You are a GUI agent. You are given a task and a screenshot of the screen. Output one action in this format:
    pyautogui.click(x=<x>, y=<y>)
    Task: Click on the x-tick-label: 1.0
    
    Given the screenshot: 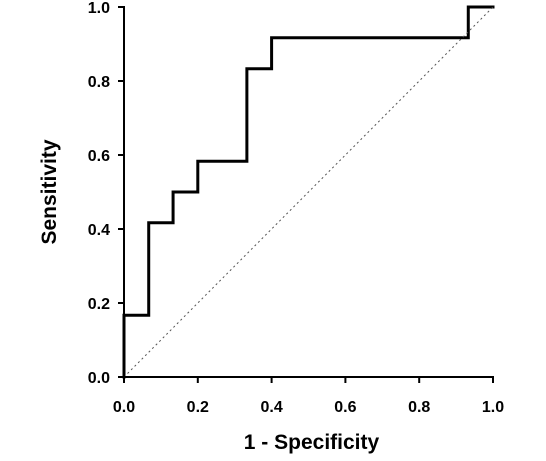 What is the action you would take?
    pyautogui.click(x=493, y=407)
    